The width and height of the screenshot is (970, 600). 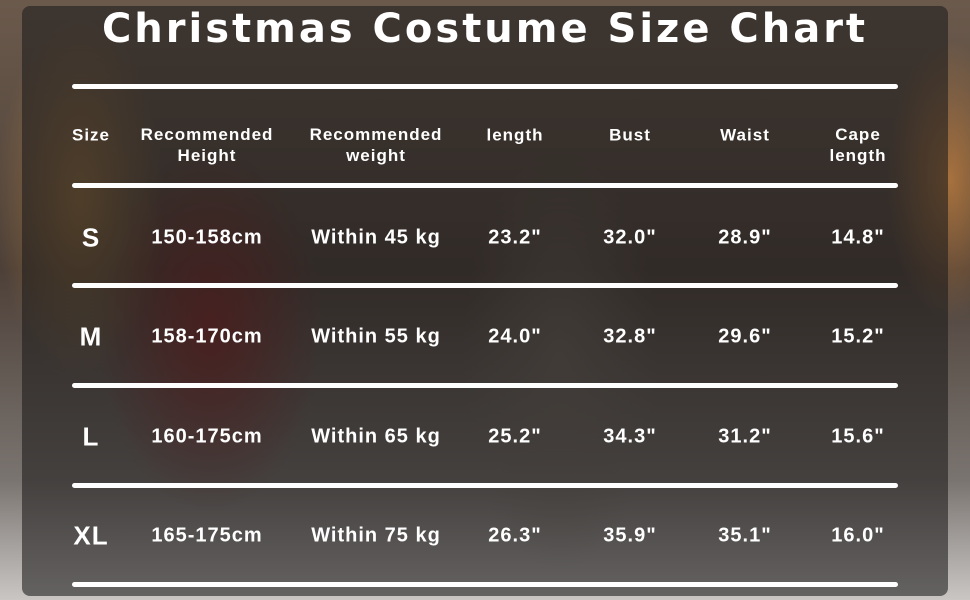 I want to click on header-line2: length, so click(x=858, y=155).